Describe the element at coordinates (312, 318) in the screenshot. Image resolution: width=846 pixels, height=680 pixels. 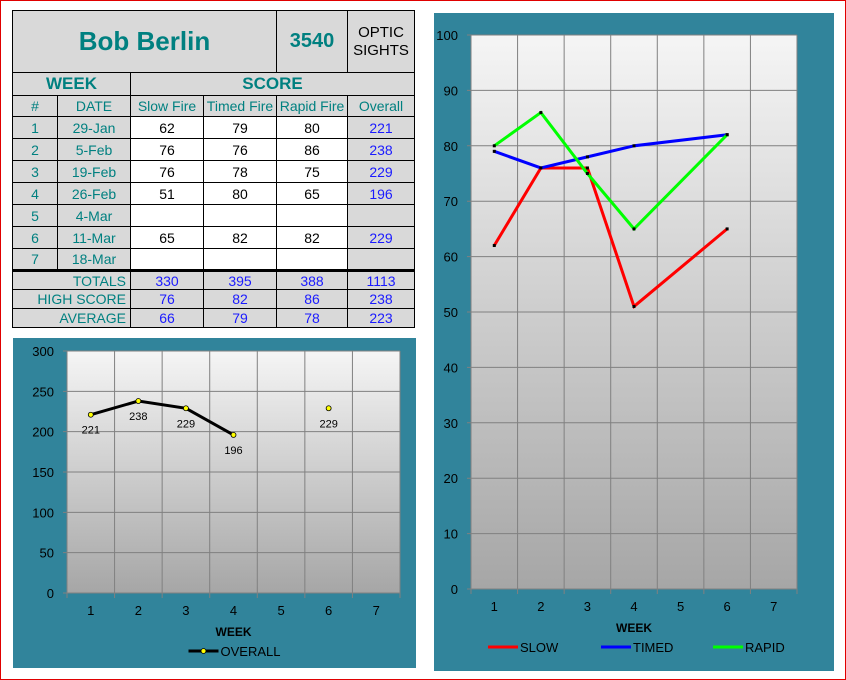
I see `summary-rapid: 78` at that location.